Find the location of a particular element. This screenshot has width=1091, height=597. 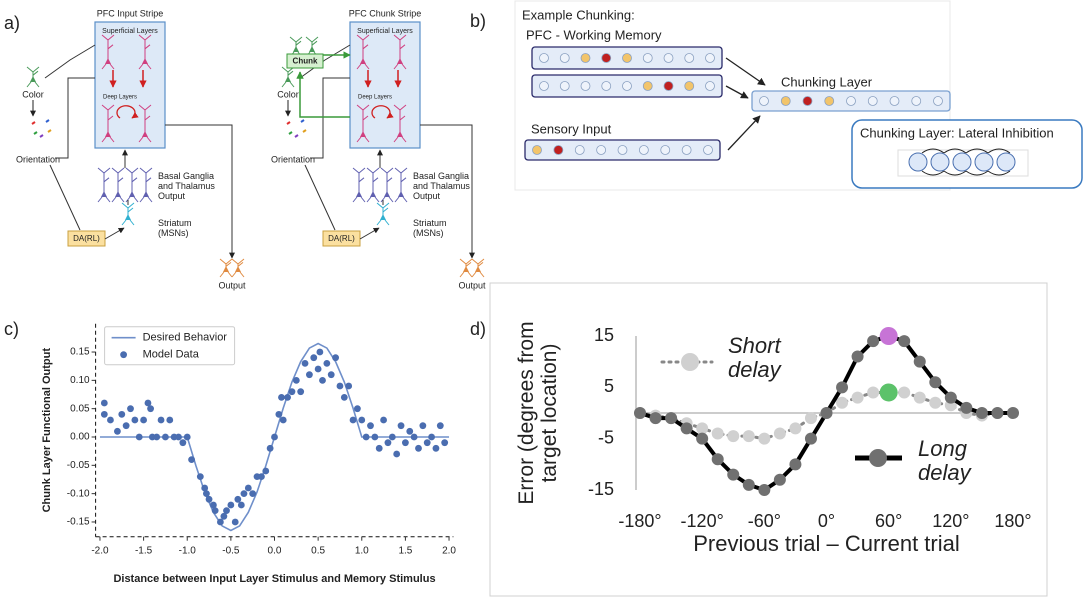

legend-label: Short delay is located at coordinates (754, 358).